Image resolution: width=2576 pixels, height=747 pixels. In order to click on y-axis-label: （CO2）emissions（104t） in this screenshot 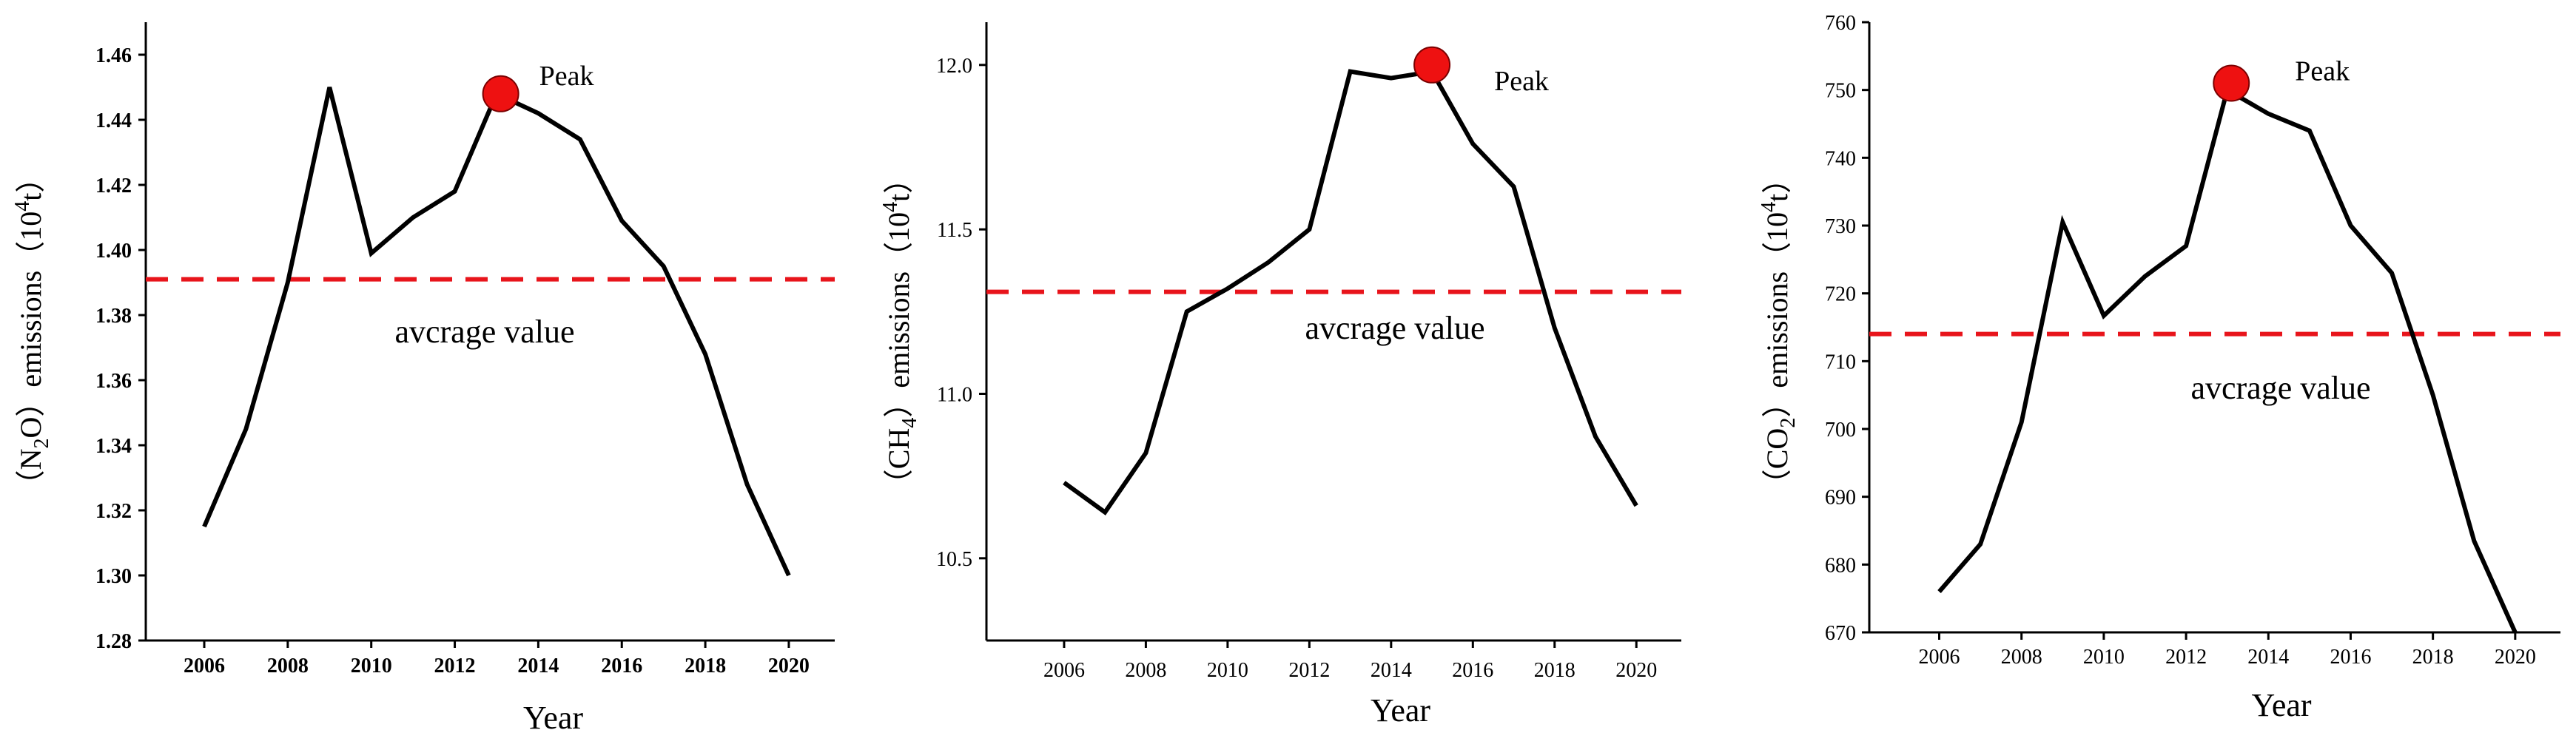, I will do `click(1779, 331)`.